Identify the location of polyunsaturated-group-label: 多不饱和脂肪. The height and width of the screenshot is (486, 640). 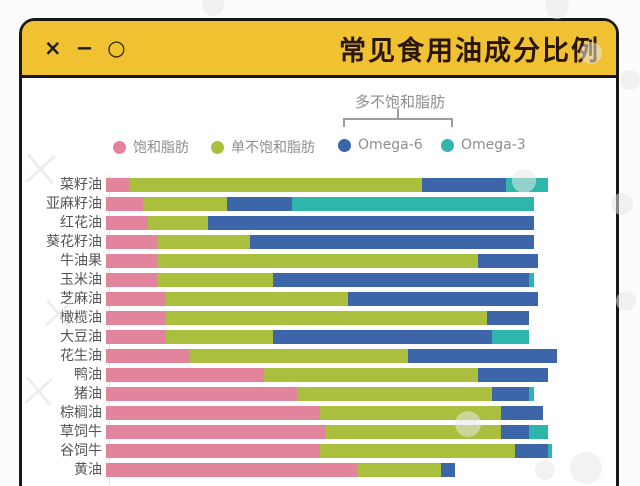
(399, 102).